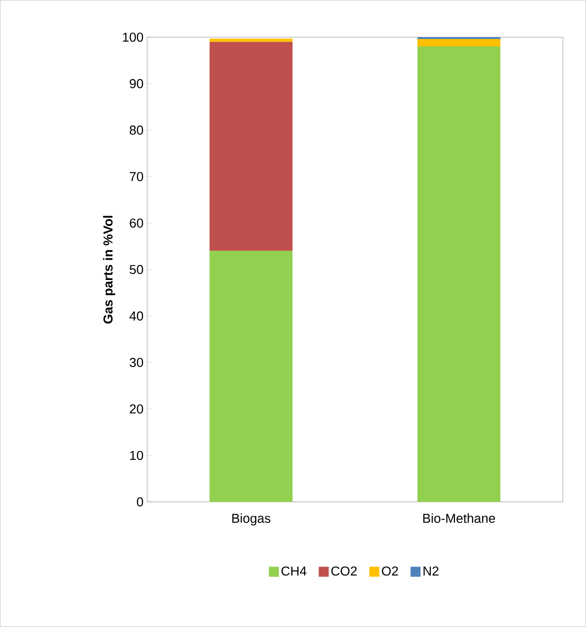 The height and width of the screenshot is (627, 586). I want to click on legend-label: O2, so click(390, 571).